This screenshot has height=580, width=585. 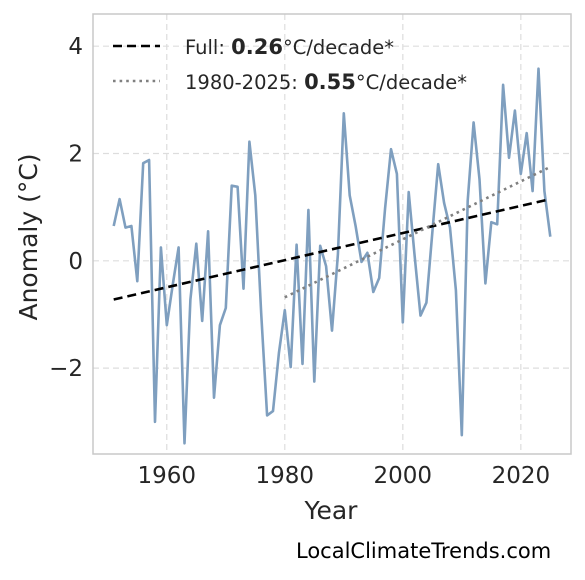 What do you see at coordinates (424, 551) in the screenshot?
I see `watermark-text: LocalClimateTrends.com` at bounding box center [424, 551].